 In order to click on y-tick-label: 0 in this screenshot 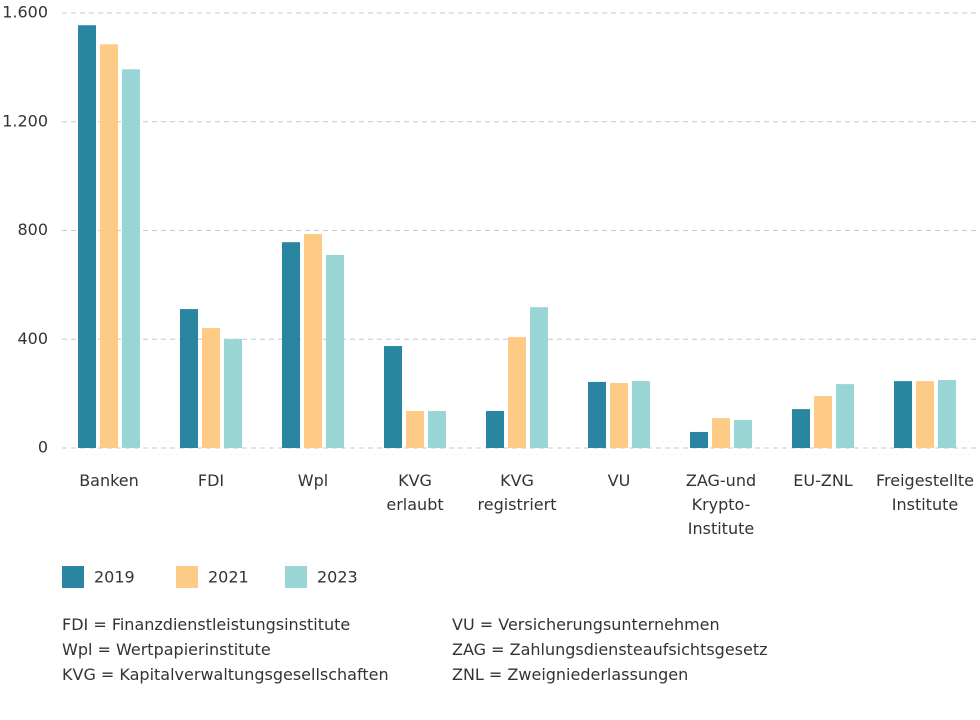, I will do `click(43, 447)`.